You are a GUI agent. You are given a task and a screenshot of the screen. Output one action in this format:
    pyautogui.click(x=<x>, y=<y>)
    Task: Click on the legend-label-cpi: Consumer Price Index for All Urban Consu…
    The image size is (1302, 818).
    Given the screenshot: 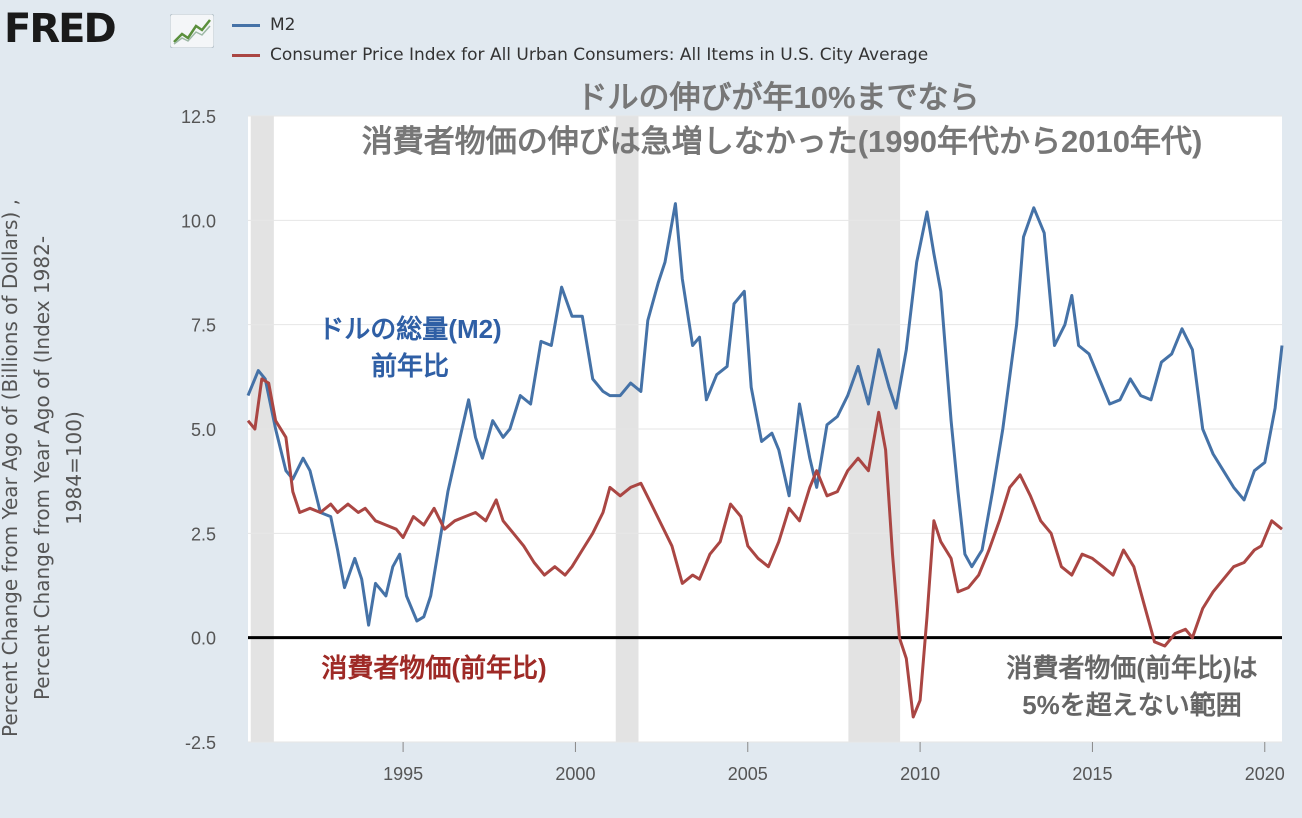 What is the action you would take?
    pyautogui.click(x=599, y=55)
    